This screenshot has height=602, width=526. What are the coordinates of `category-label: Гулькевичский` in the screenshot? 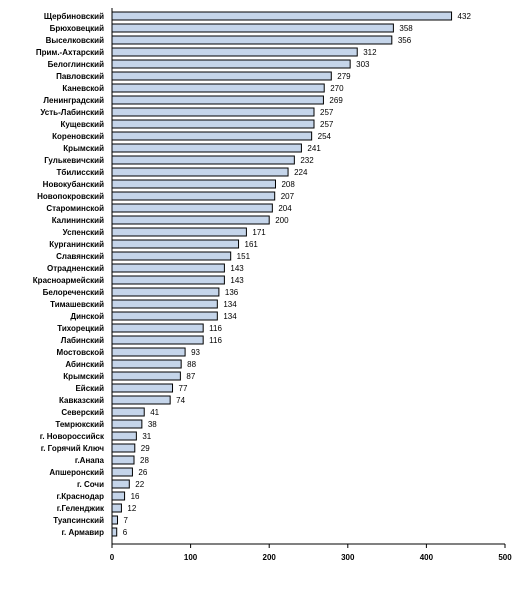 It's located at (74, 160).